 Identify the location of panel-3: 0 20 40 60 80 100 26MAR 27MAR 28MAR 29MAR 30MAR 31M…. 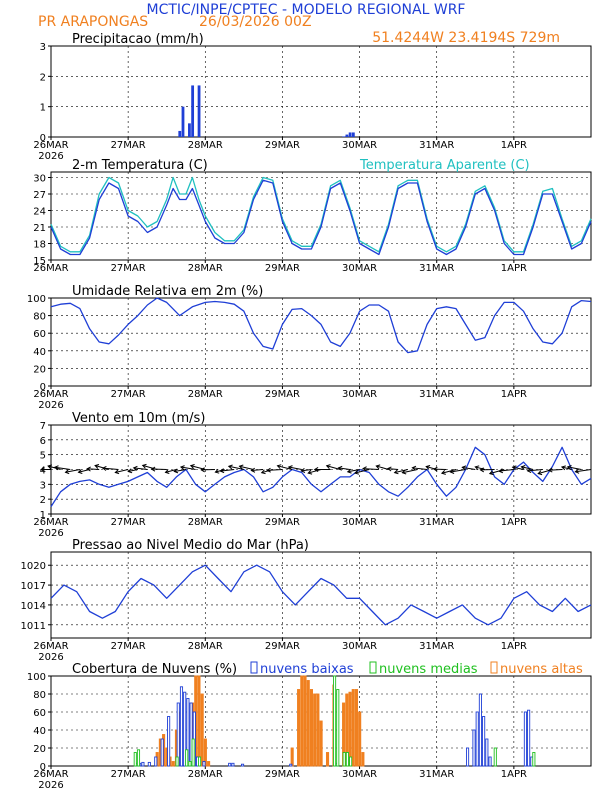
(309, 347).